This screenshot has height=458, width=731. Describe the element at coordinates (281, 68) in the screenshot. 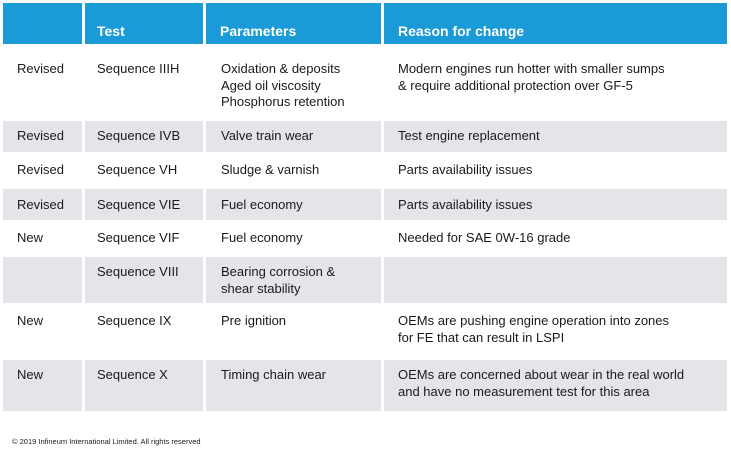

I see `parameter-line: Oxidation & deposits` at that location.